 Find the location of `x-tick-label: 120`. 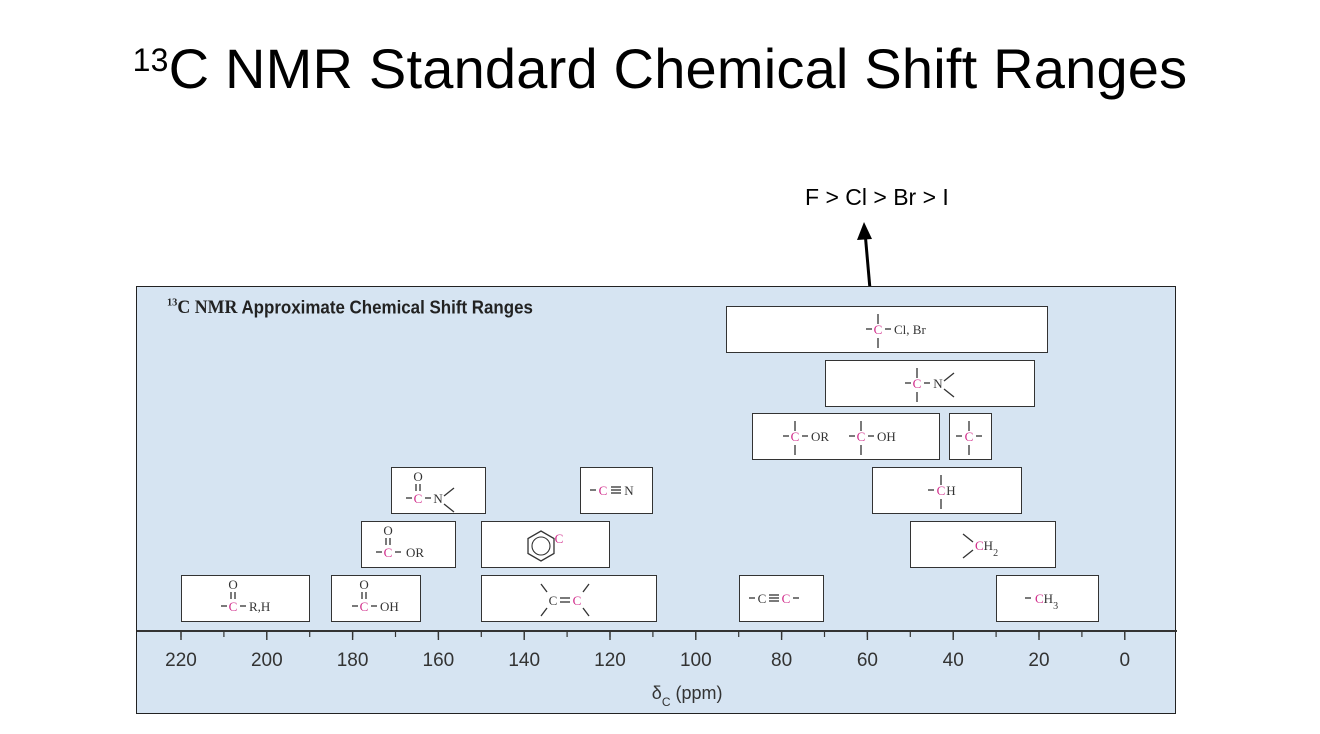

x-tick-label: 120 is located at coordinates (610, 660).